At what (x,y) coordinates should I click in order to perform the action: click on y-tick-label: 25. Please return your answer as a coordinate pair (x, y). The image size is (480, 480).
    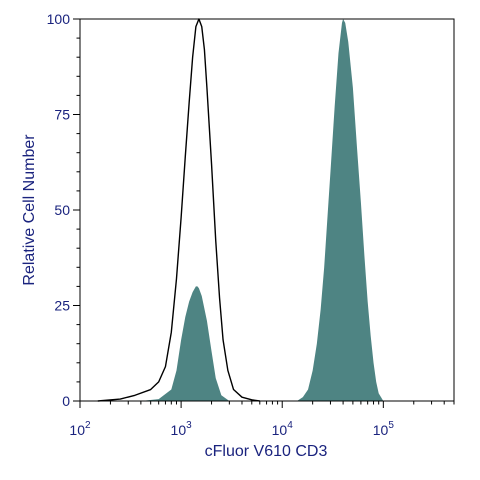
    Looking at the image, I should click on (62, 306).